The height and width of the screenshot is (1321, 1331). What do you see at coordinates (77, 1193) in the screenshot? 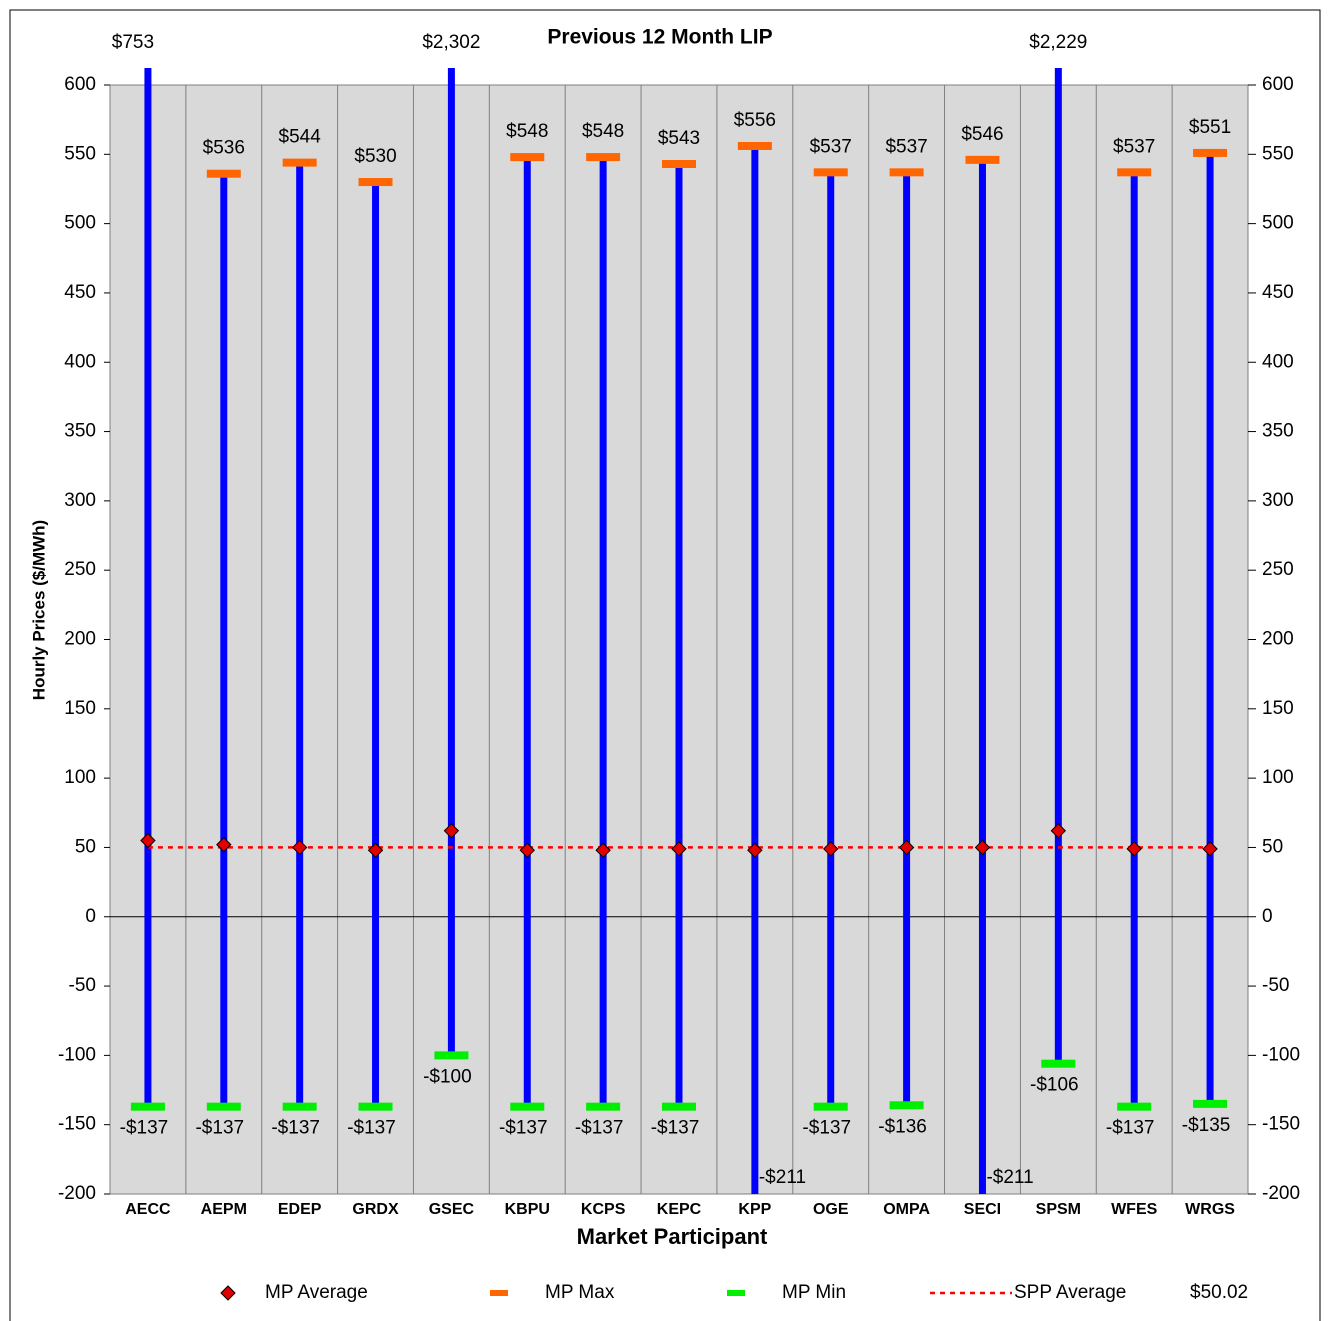
I see `y-tick-label: -200` at bounding box center [77, 1193].